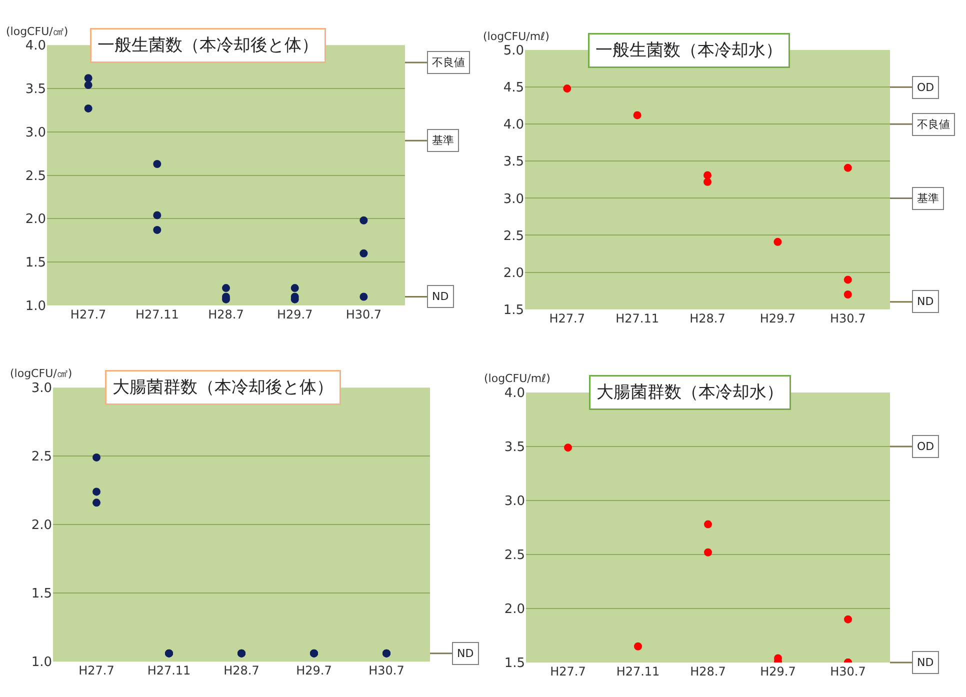 This screenshot has height=697, width=966. Describe the element at coordinates (208, 46) in the screenshot. I see `chart-title: 一般生菌数（本冷却後と体）` at that location.